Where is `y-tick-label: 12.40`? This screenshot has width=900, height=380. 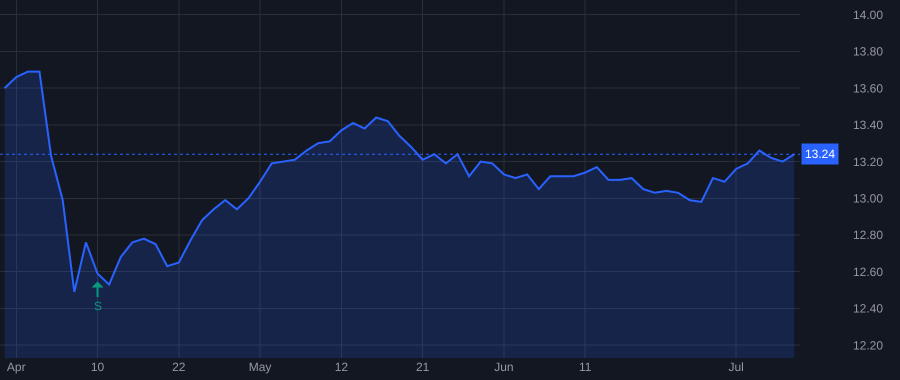 y-tick-label: 12.40 is located at coordinates (868, 309).